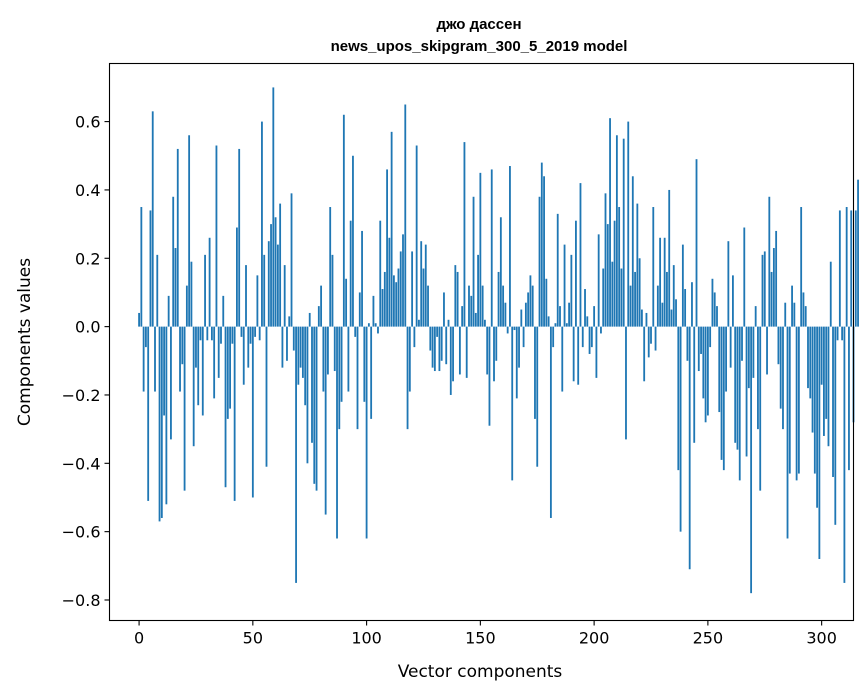  What do you see at coordinates (478, 24) in the screenshot?
I see `chart-title-line1: джо дассен` at bounding box center [478, 24].